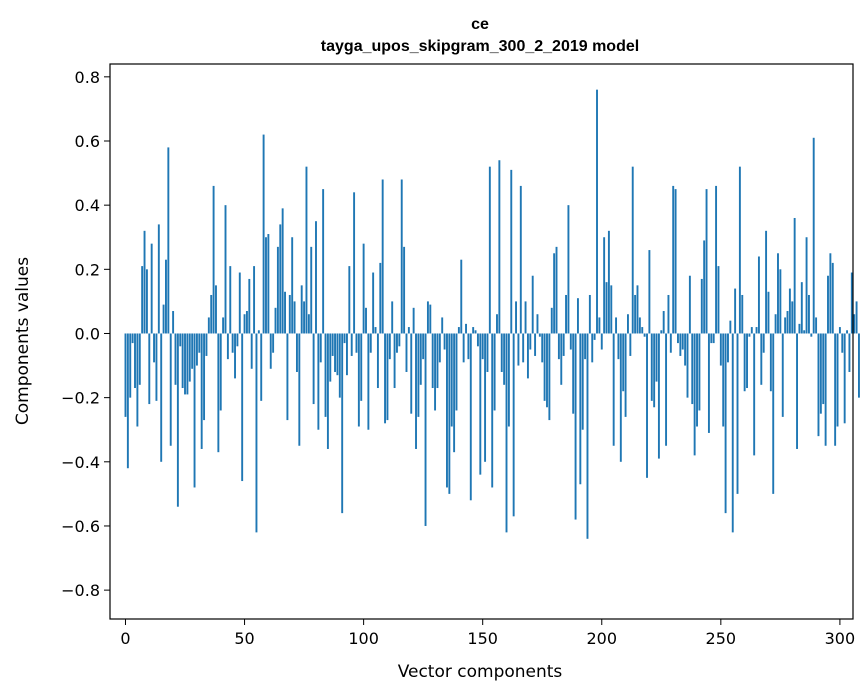 The height and width of the screenshot is (696, 867). What do you see at coordinates (601, 638) in the screenshot?
I see `x-tick-label: 200` at bounding box center [601, 638].